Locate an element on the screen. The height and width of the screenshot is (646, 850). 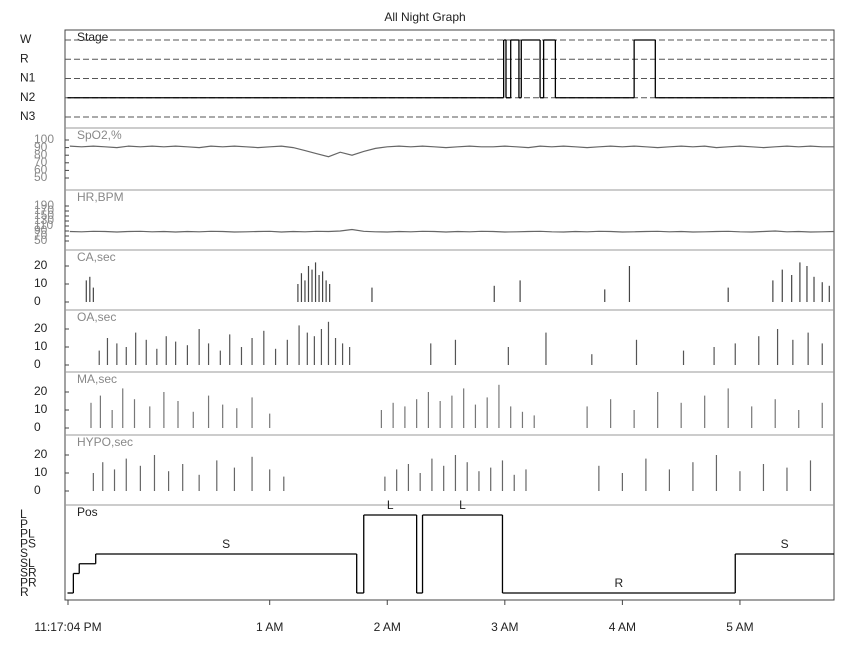
chart-title: All Night Graph is located at coordinates (424, 17).